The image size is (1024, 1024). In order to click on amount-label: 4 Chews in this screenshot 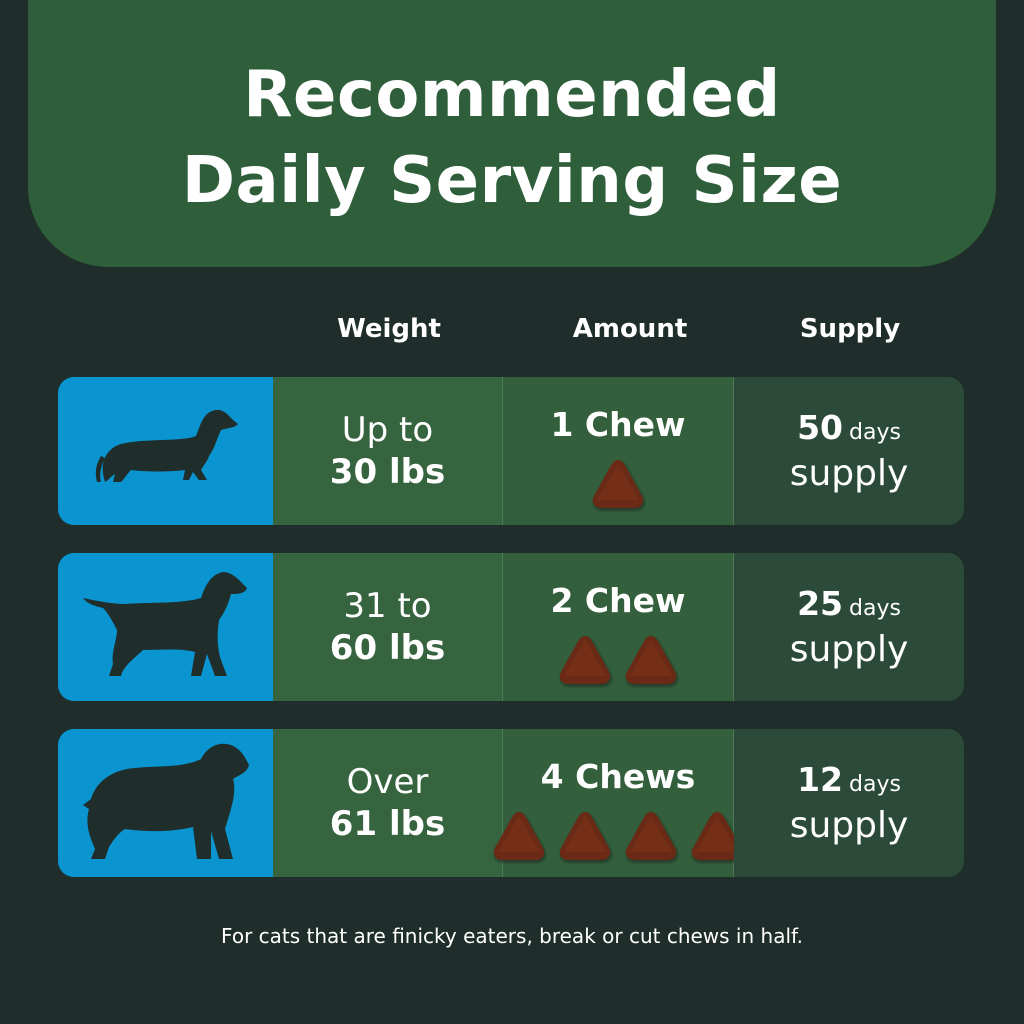, I will do `click(618, 776)`.